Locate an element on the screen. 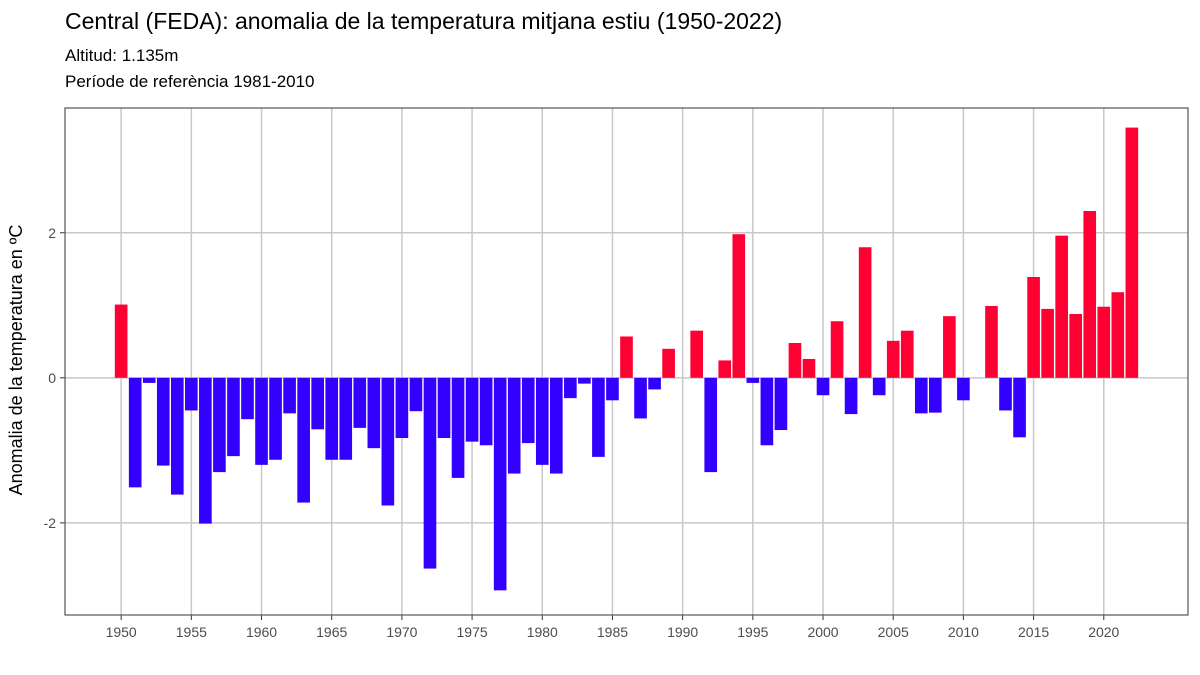 The width and height of the screenshot is (1200, 675). bar-1980 is located at coordinates (542, 421).